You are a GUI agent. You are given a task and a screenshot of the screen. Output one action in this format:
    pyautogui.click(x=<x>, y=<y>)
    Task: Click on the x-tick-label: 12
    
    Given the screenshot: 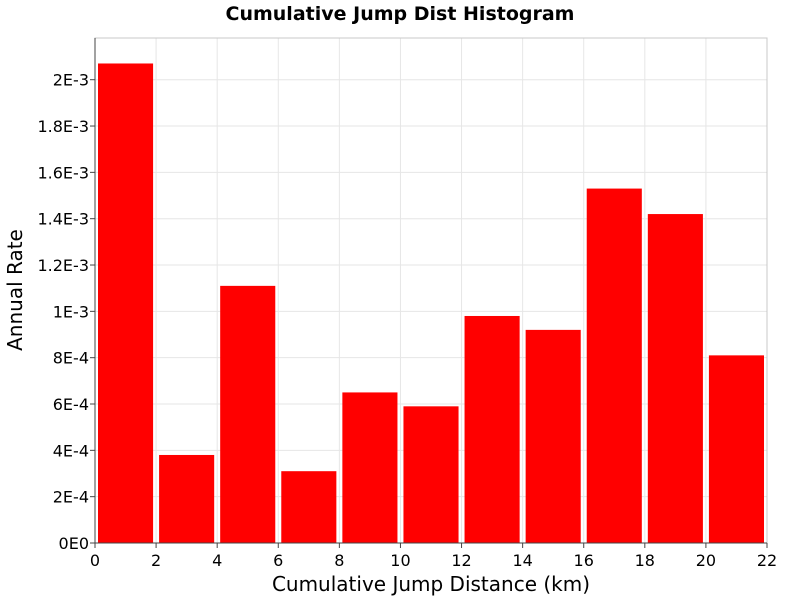 What is the action you would take?
    pyautogui.click(x=461, y=560)
    